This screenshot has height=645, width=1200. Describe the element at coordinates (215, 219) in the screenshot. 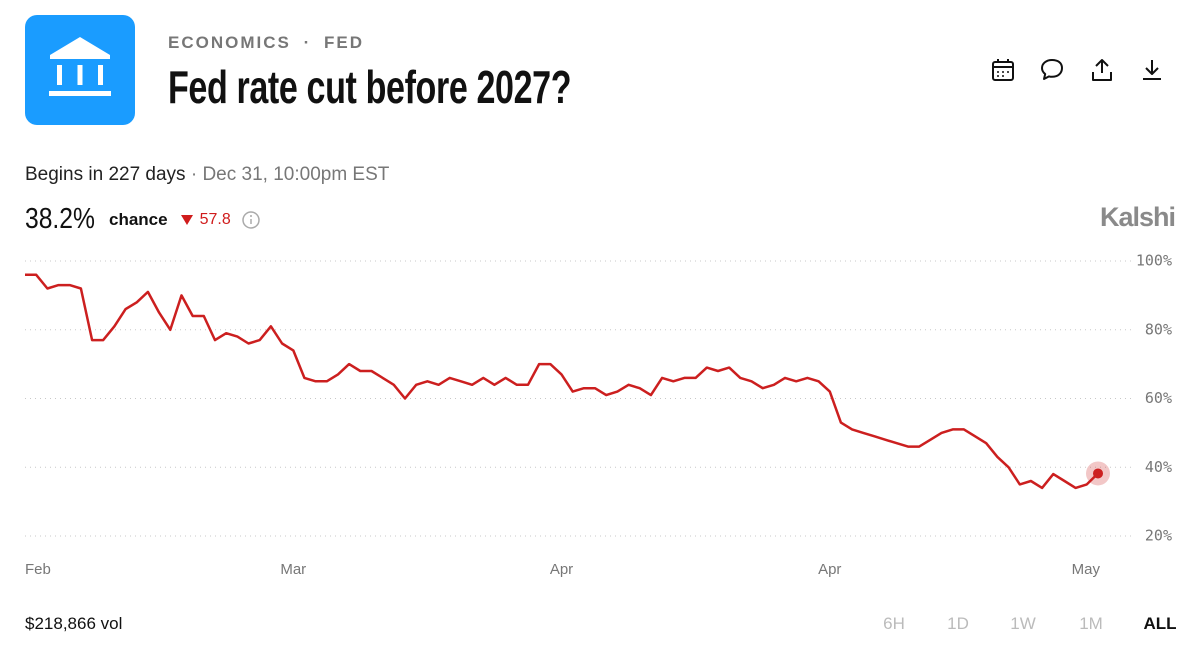

I see `change-value: 57.8` at that location.